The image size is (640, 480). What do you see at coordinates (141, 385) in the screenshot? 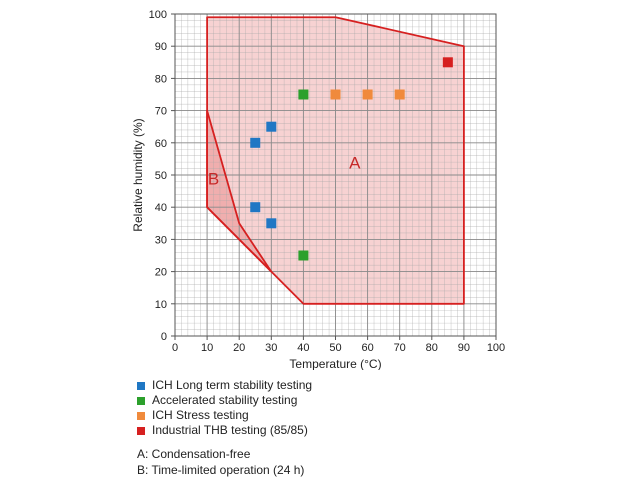
I see `legend-swatch-long-term` at bounding box center [141, 385].